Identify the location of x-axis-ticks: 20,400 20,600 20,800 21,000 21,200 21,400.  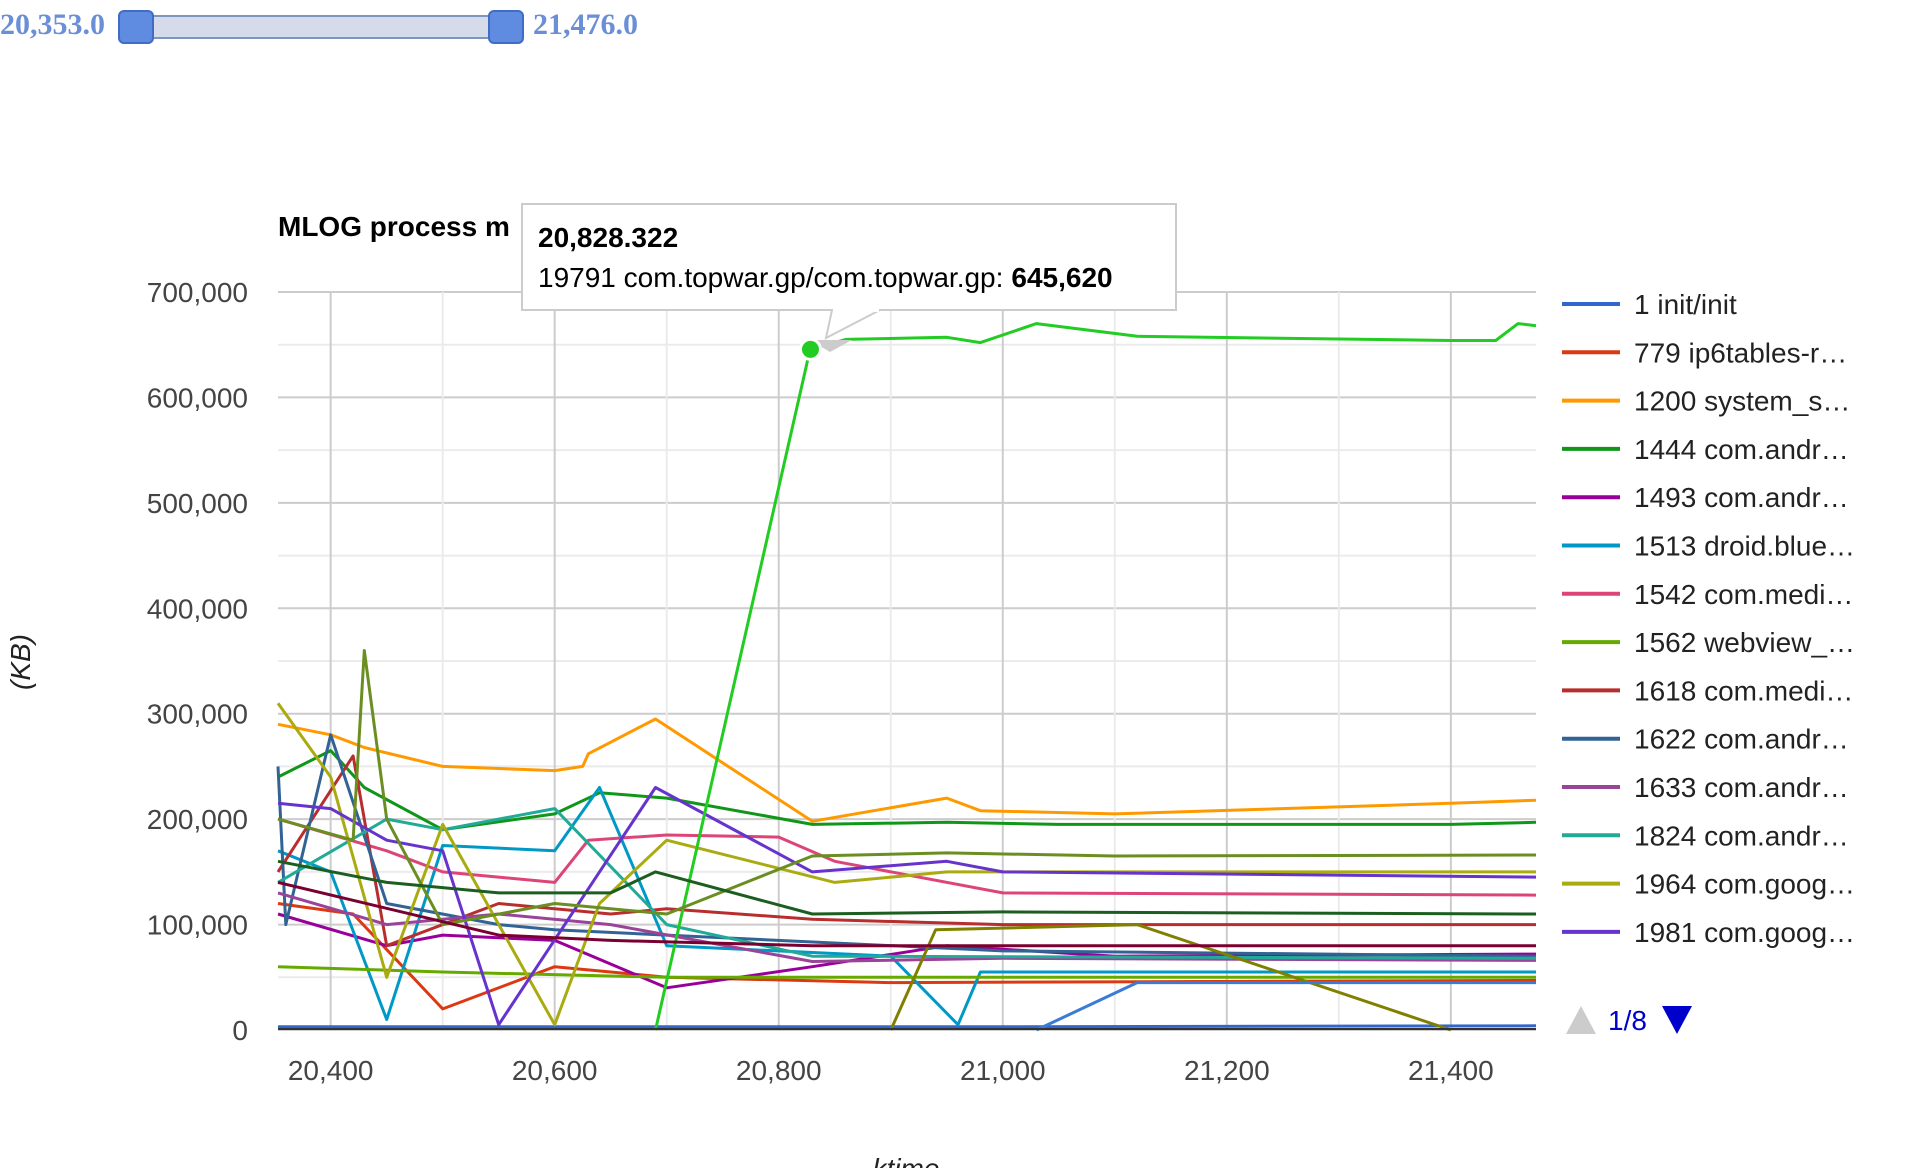
(891, 1070).